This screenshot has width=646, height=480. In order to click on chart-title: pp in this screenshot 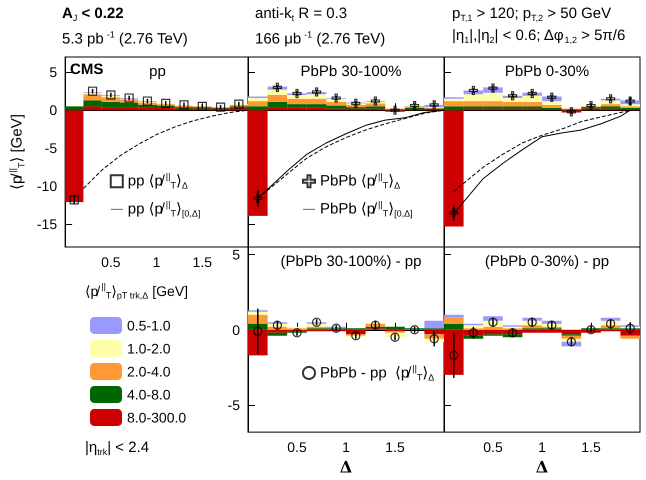, I will do `click(157, 71)`.